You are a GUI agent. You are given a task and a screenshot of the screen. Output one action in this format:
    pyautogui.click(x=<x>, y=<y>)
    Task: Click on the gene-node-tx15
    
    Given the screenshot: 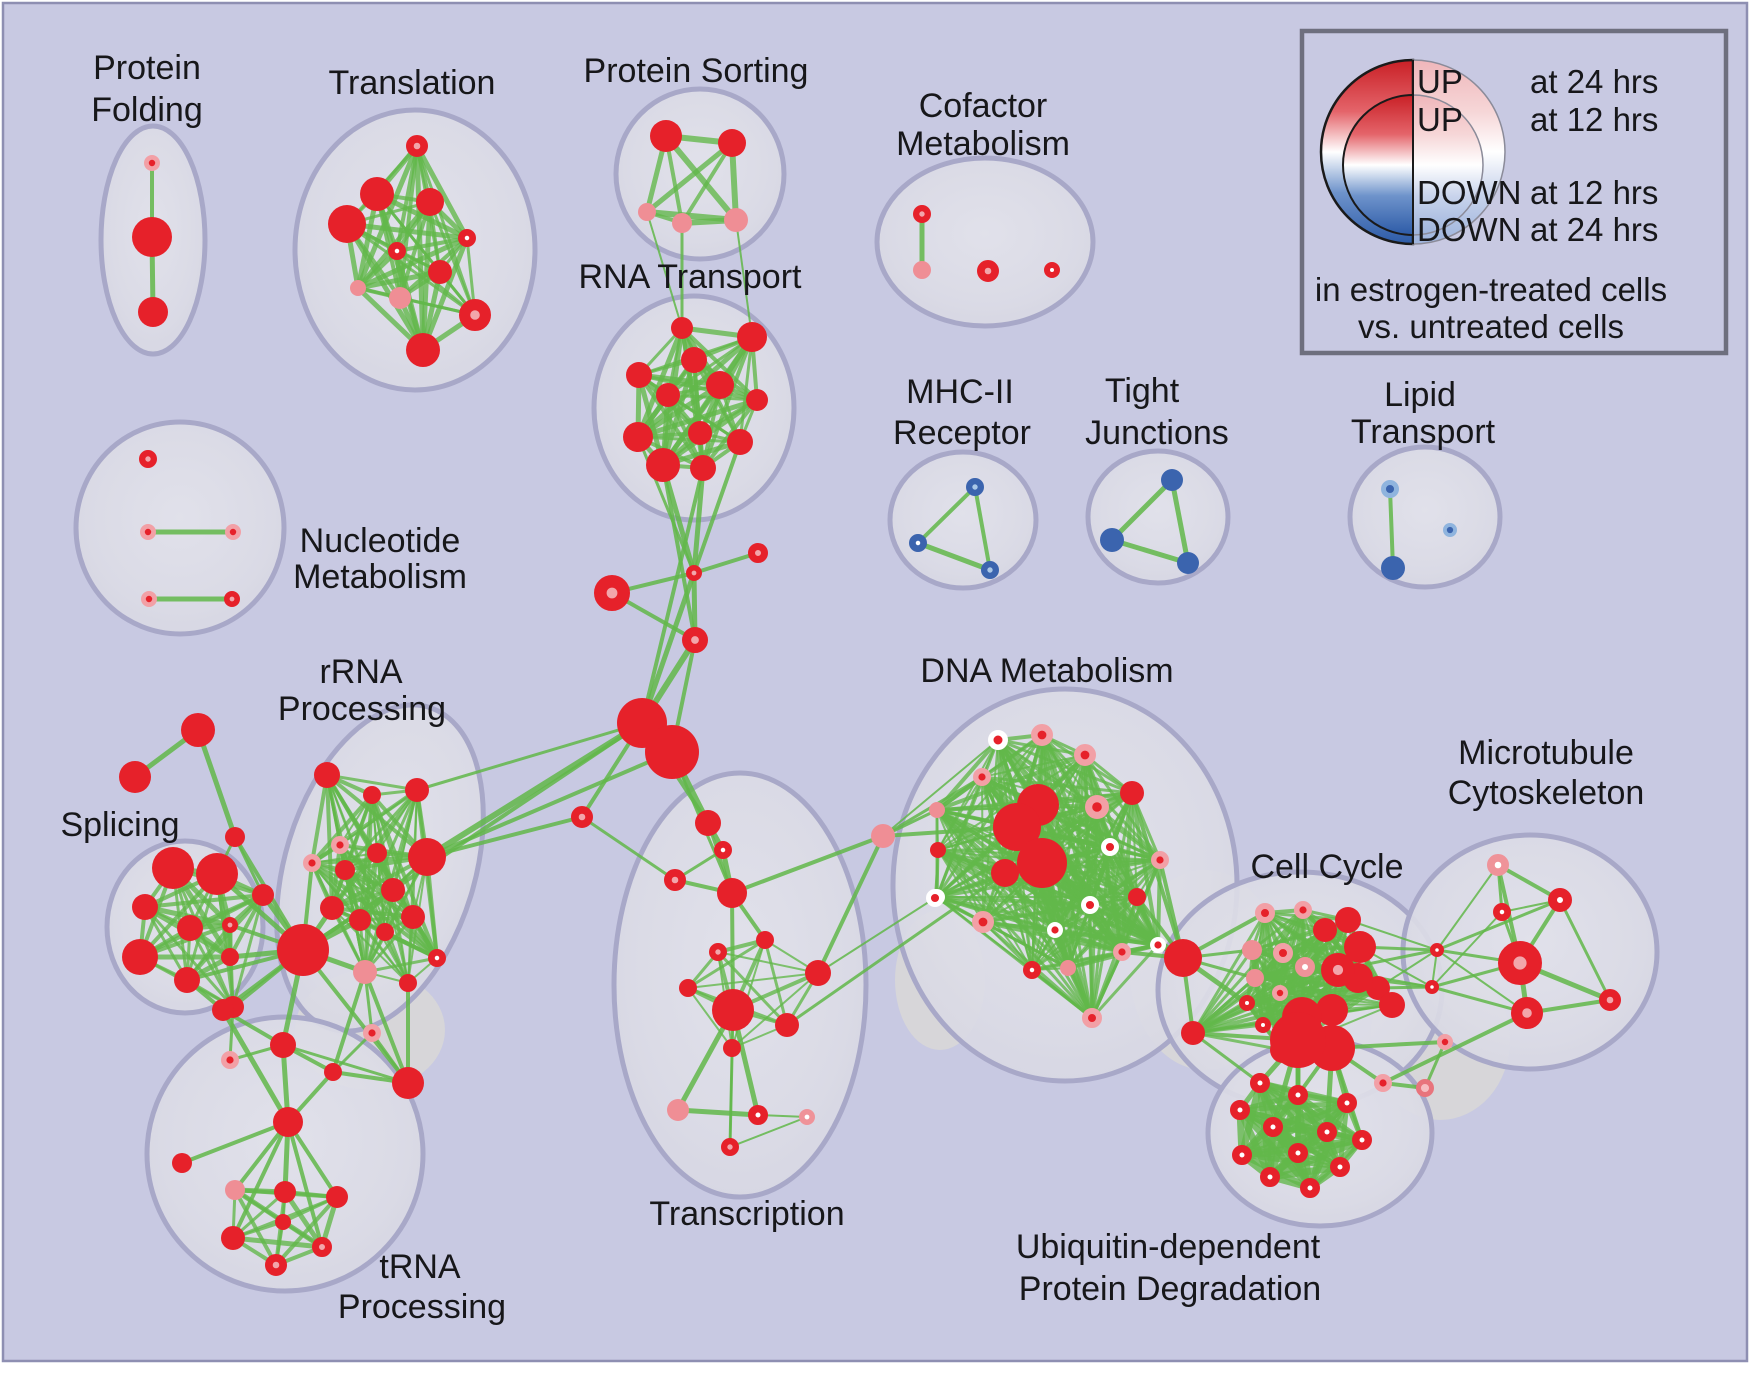 What is the action you would take?
    pyautogui.click(x=730, y=1147)
    